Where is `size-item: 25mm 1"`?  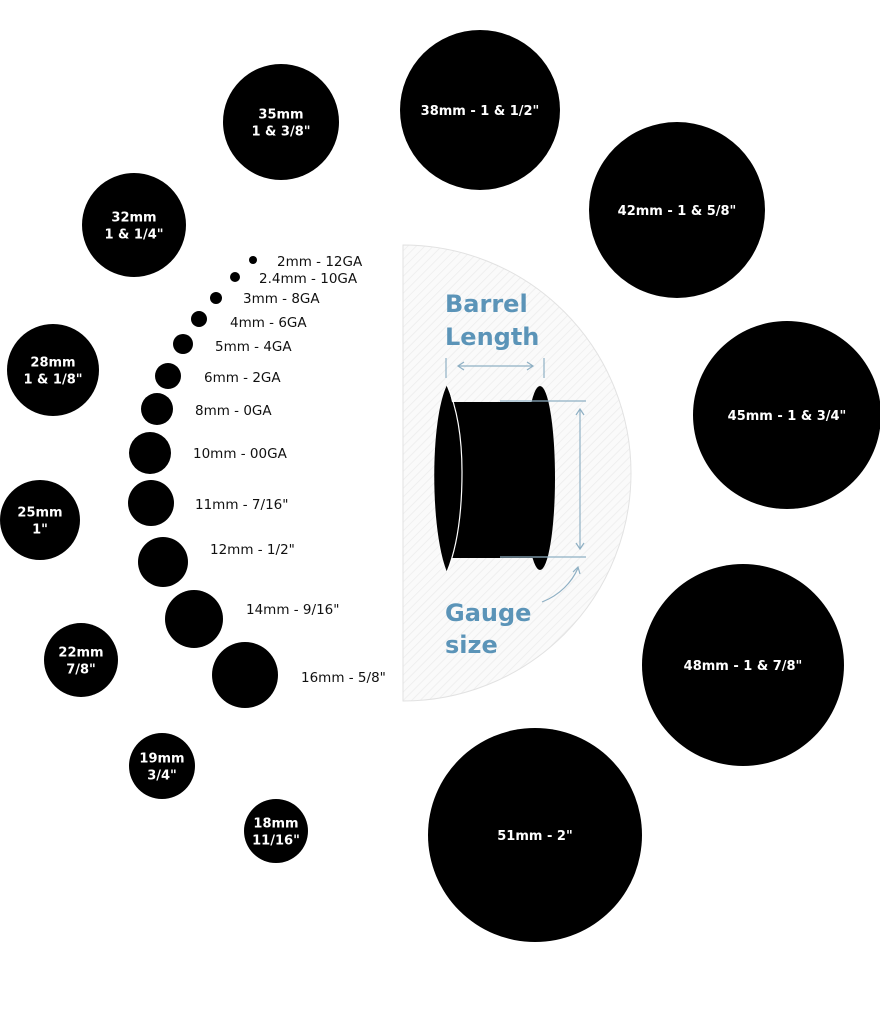 size-item: 25mm 1" is located at coordinates (40, 520).